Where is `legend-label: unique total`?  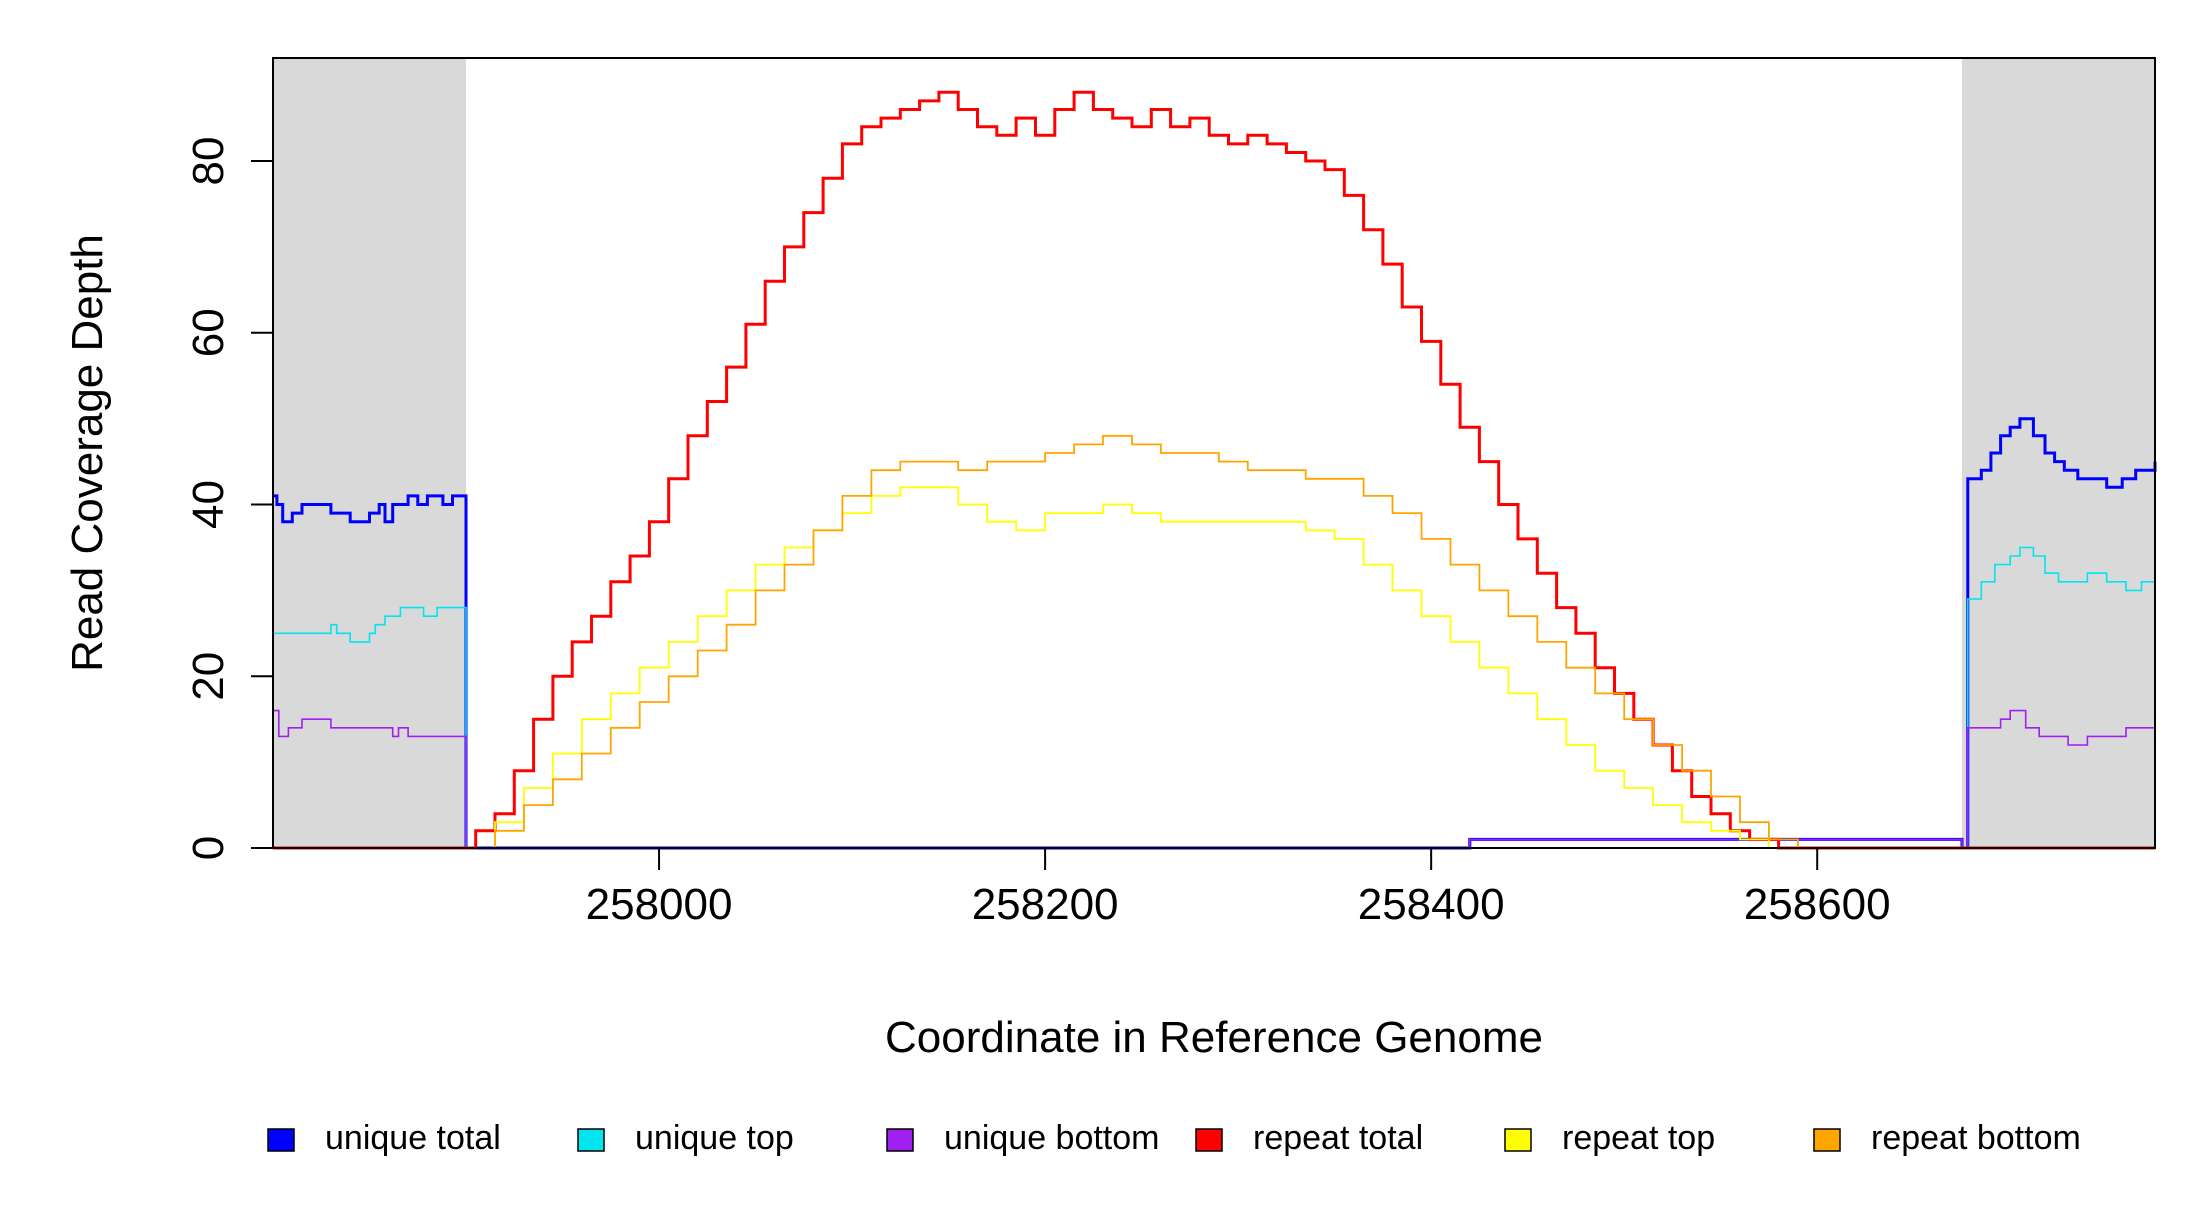
legend-label: unique total is located at coordinates (413, 1138).